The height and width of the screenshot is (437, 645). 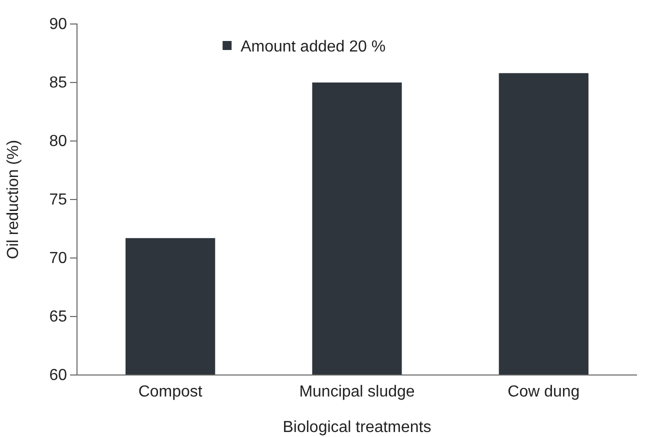 What do you see at coordinates (170, 391) in the screenshot?
I see `x-tick-label: Compost` at bounding box center [170, 391].